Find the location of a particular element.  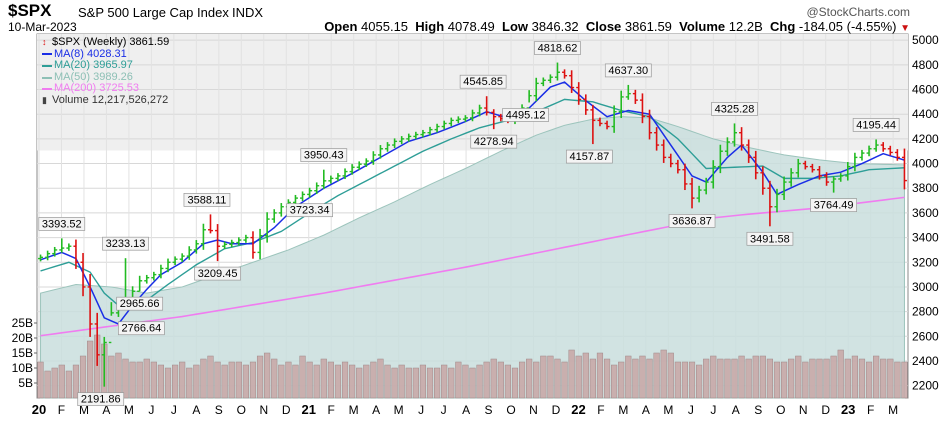

x-tick-label: A is located at coordinates (646, 410).